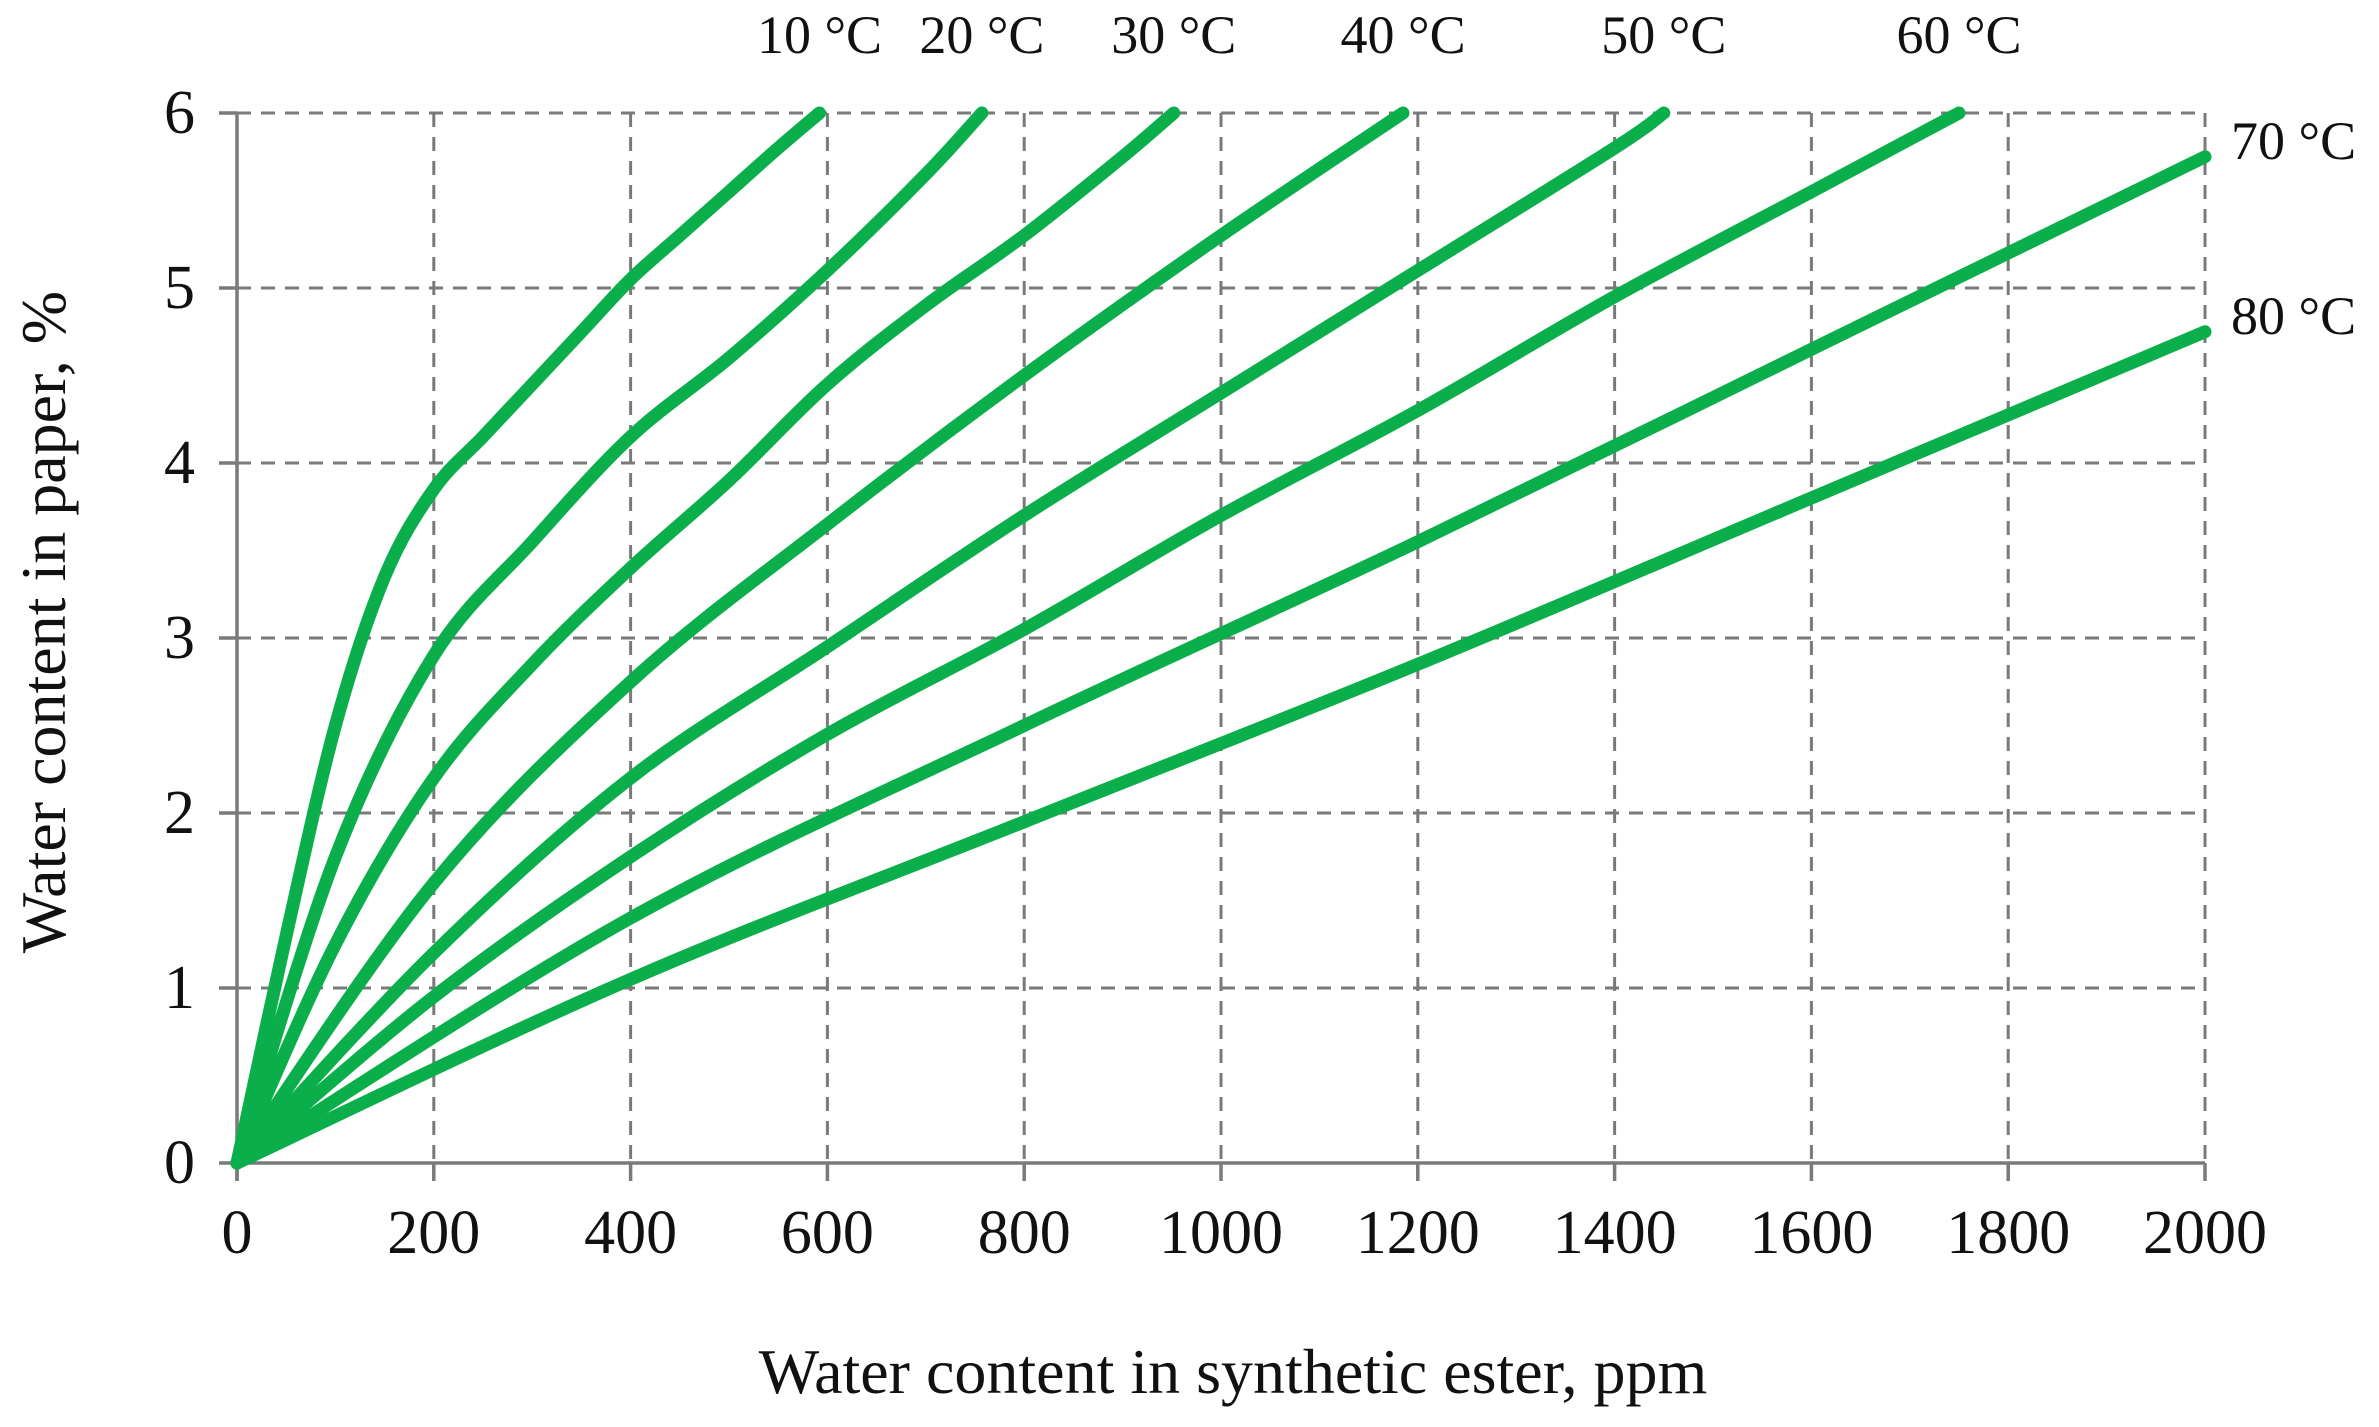 The width and height of the screenshot is (2379, 1427). Describe the element at coordinates (1615, 1233) in the screenshot. I see `x-tick-label: 1400` at that location.